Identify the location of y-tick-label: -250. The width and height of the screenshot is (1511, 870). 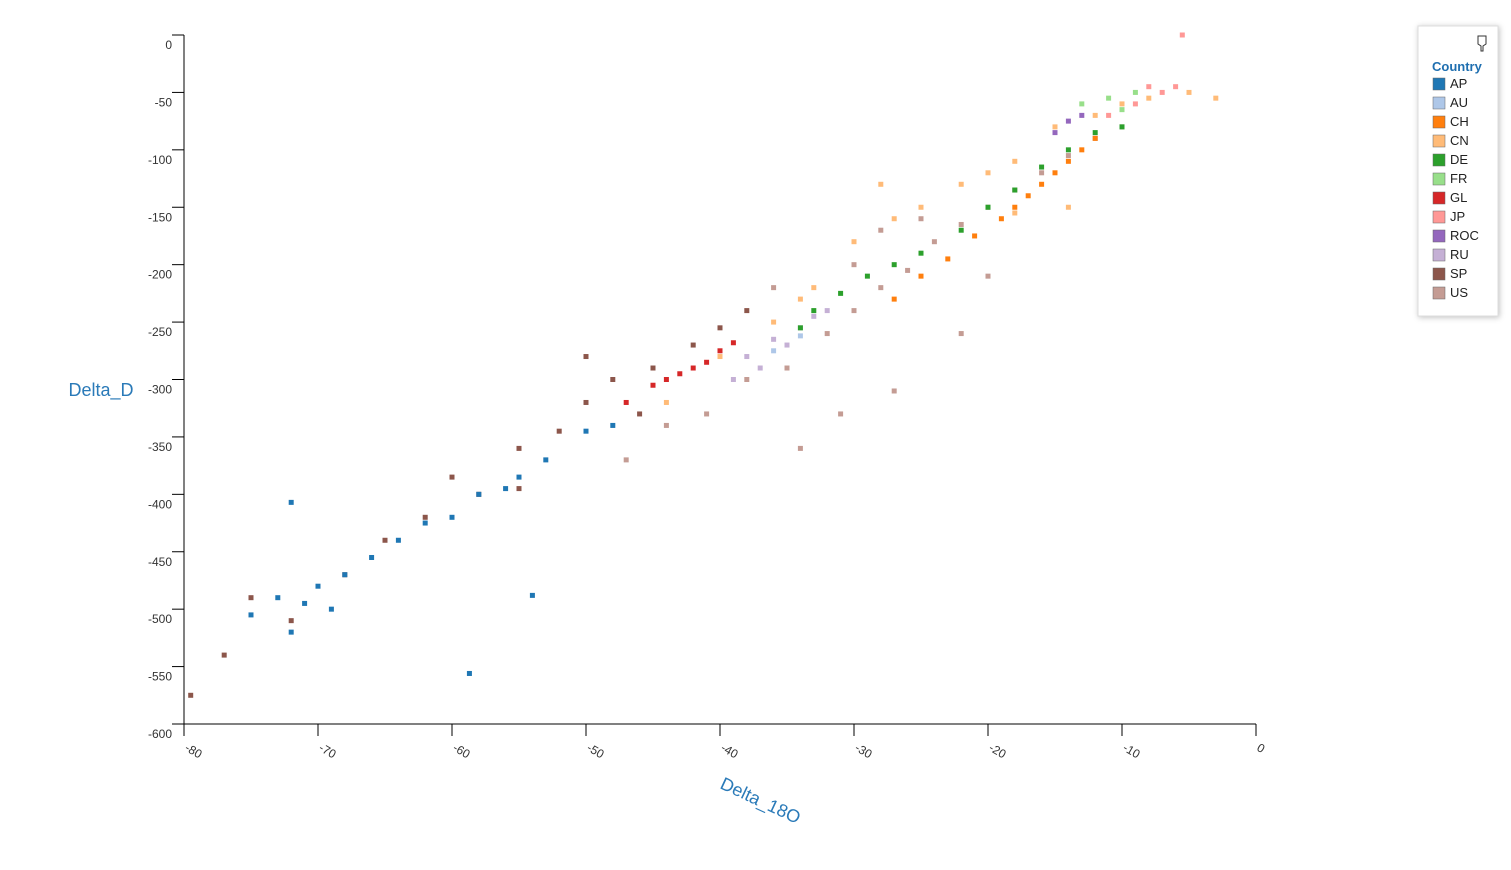
(160, 332).